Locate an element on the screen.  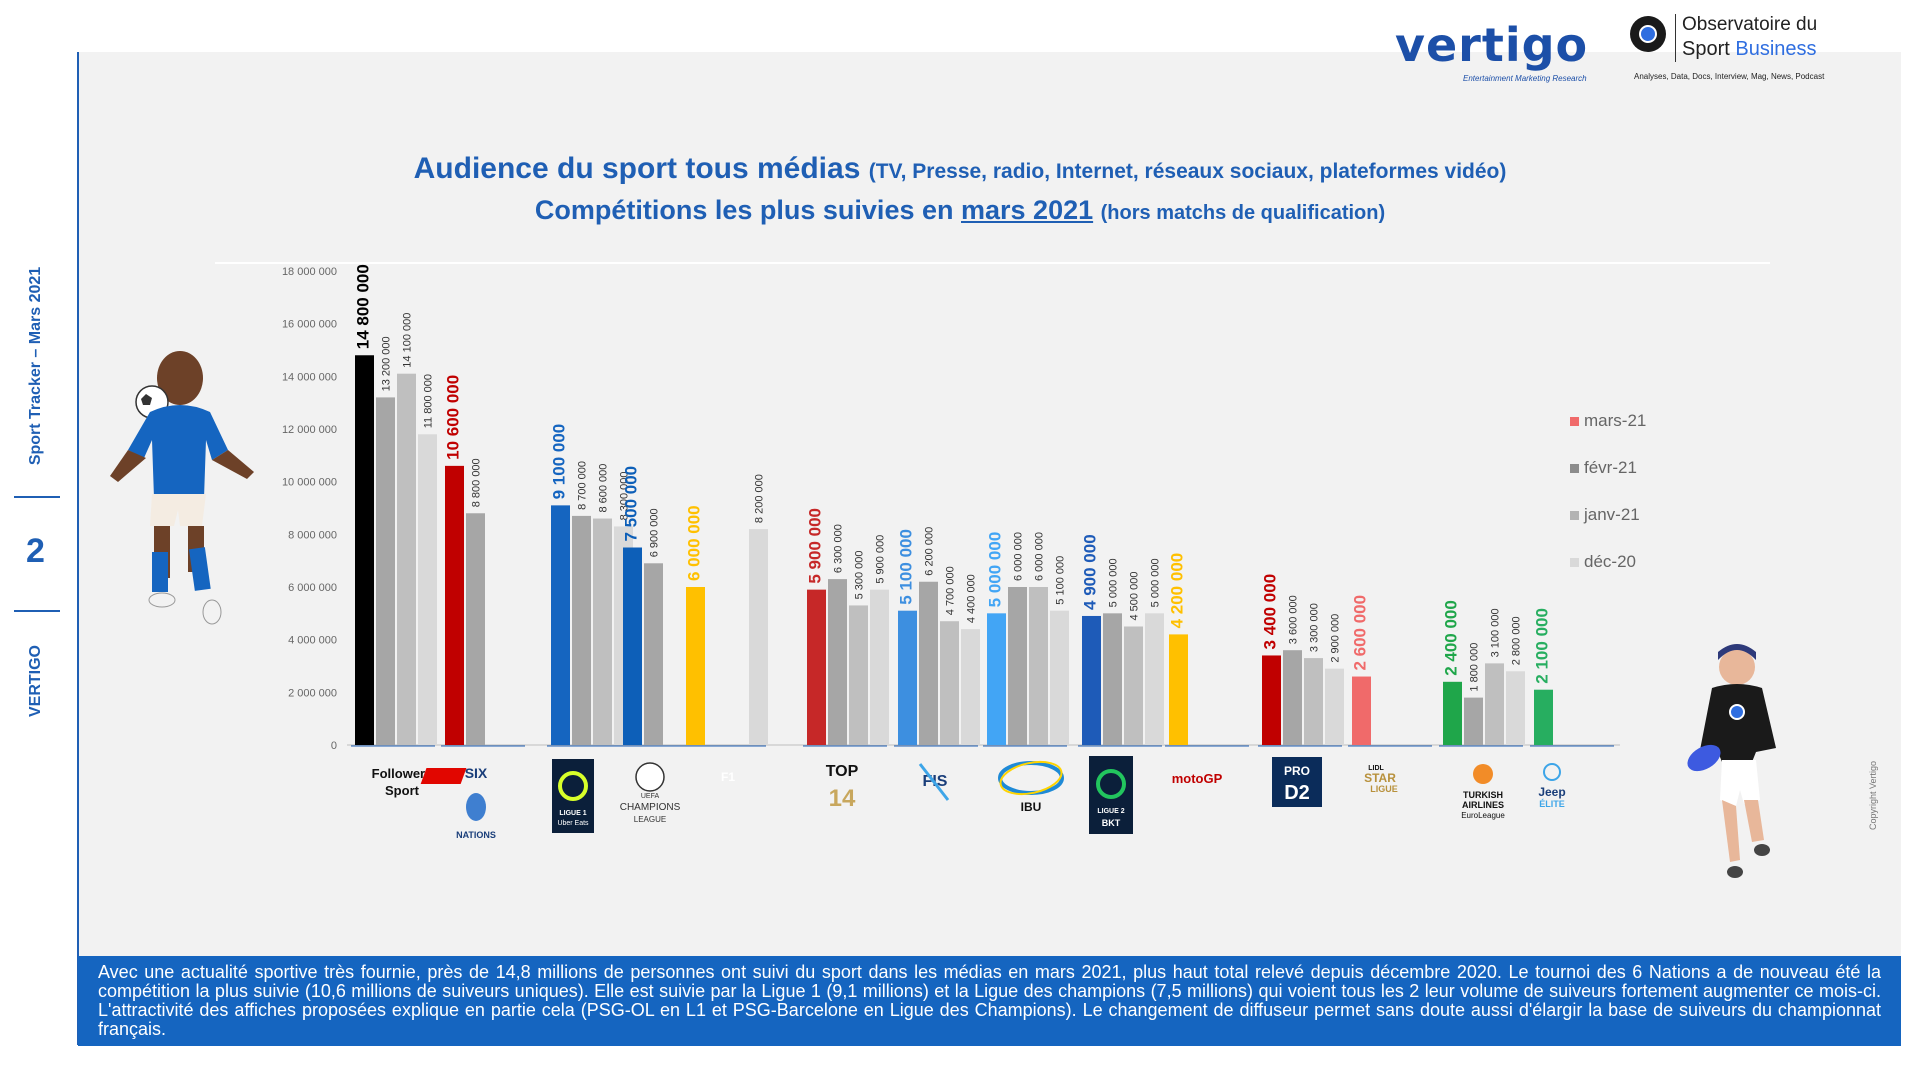
jeep-elite-logo-text: ÉLITE is located at coordinates (1552, 804).